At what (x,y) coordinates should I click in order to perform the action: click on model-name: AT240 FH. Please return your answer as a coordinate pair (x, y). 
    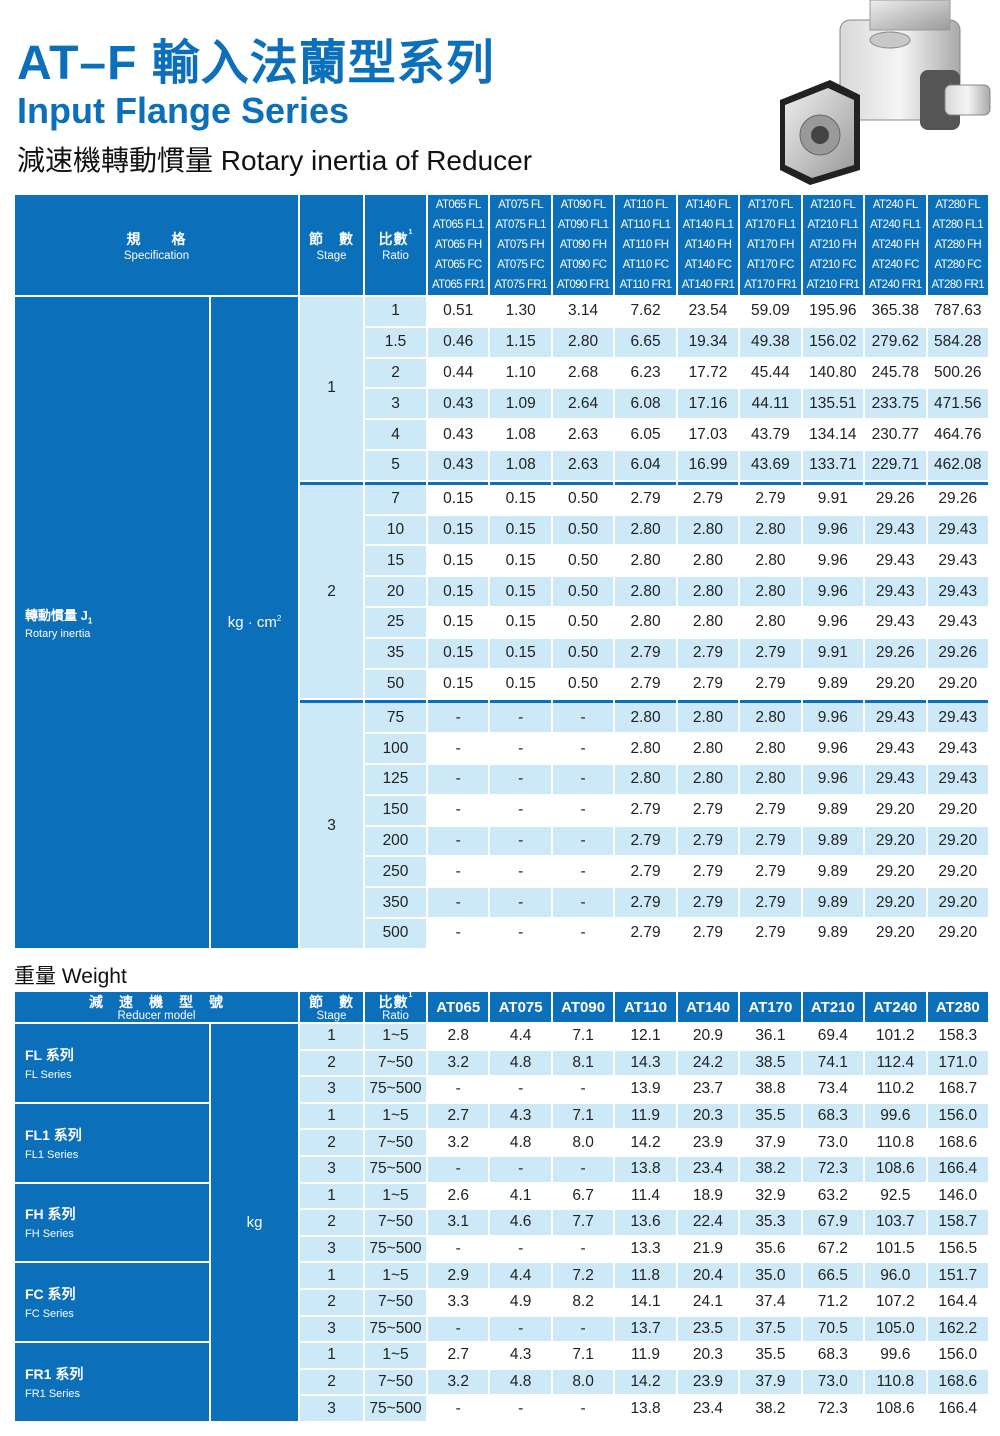
    Looking at the image, I should click on (895, 245).